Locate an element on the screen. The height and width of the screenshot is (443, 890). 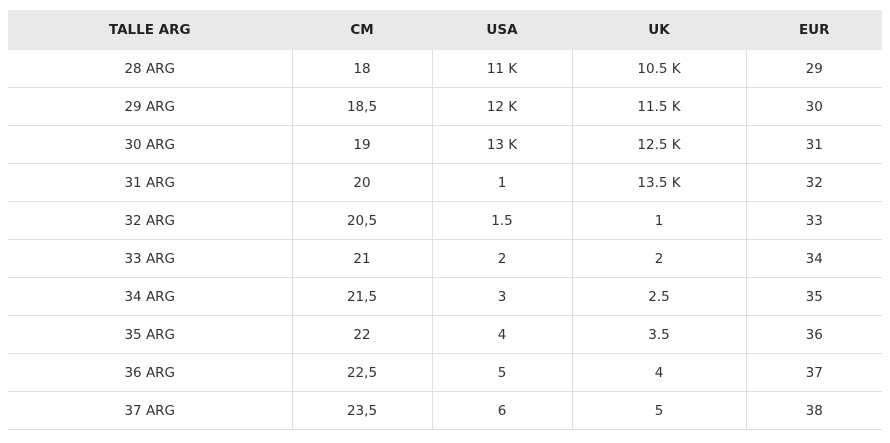
table-header: TALLE ARG CM USA UK EUR is located at coordinates (445, 30).